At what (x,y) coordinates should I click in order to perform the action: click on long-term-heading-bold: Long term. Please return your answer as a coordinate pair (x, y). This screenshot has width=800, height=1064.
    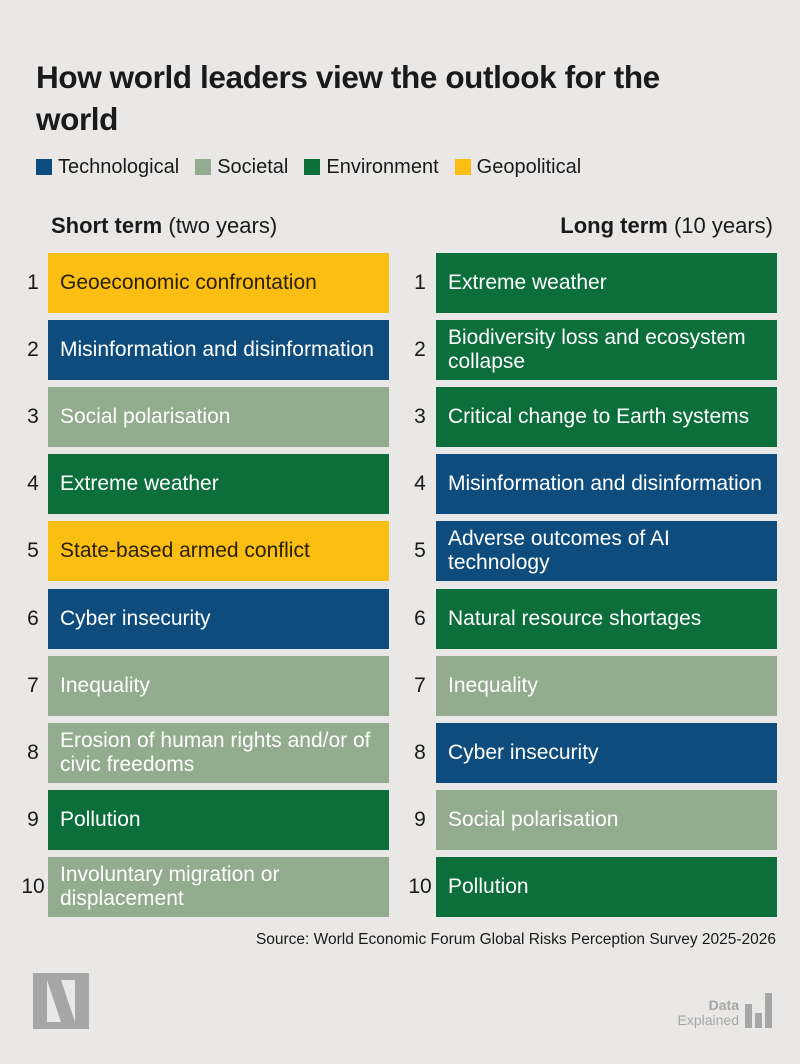
    Looking at the image, I should click on (614, 225).